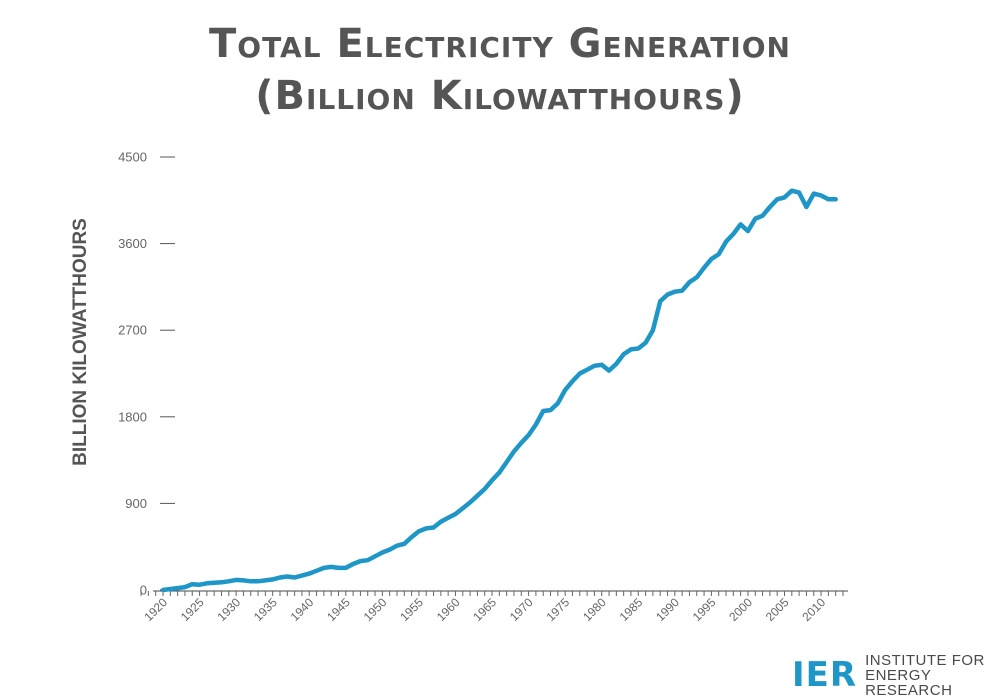  I want to click on logo-text: INSTITUTE FOR ENERGY RESEARCH, so click(932, 675).